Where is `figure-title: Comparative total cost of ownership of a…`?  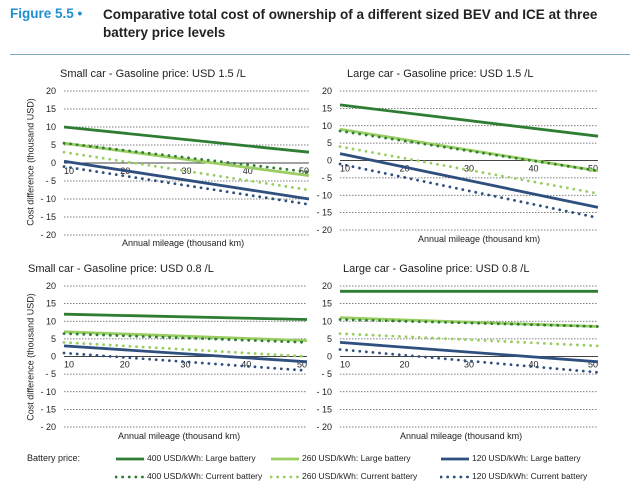 figure-title: Comparative total cost of ownership of a… is located at coordinates (350, 23).